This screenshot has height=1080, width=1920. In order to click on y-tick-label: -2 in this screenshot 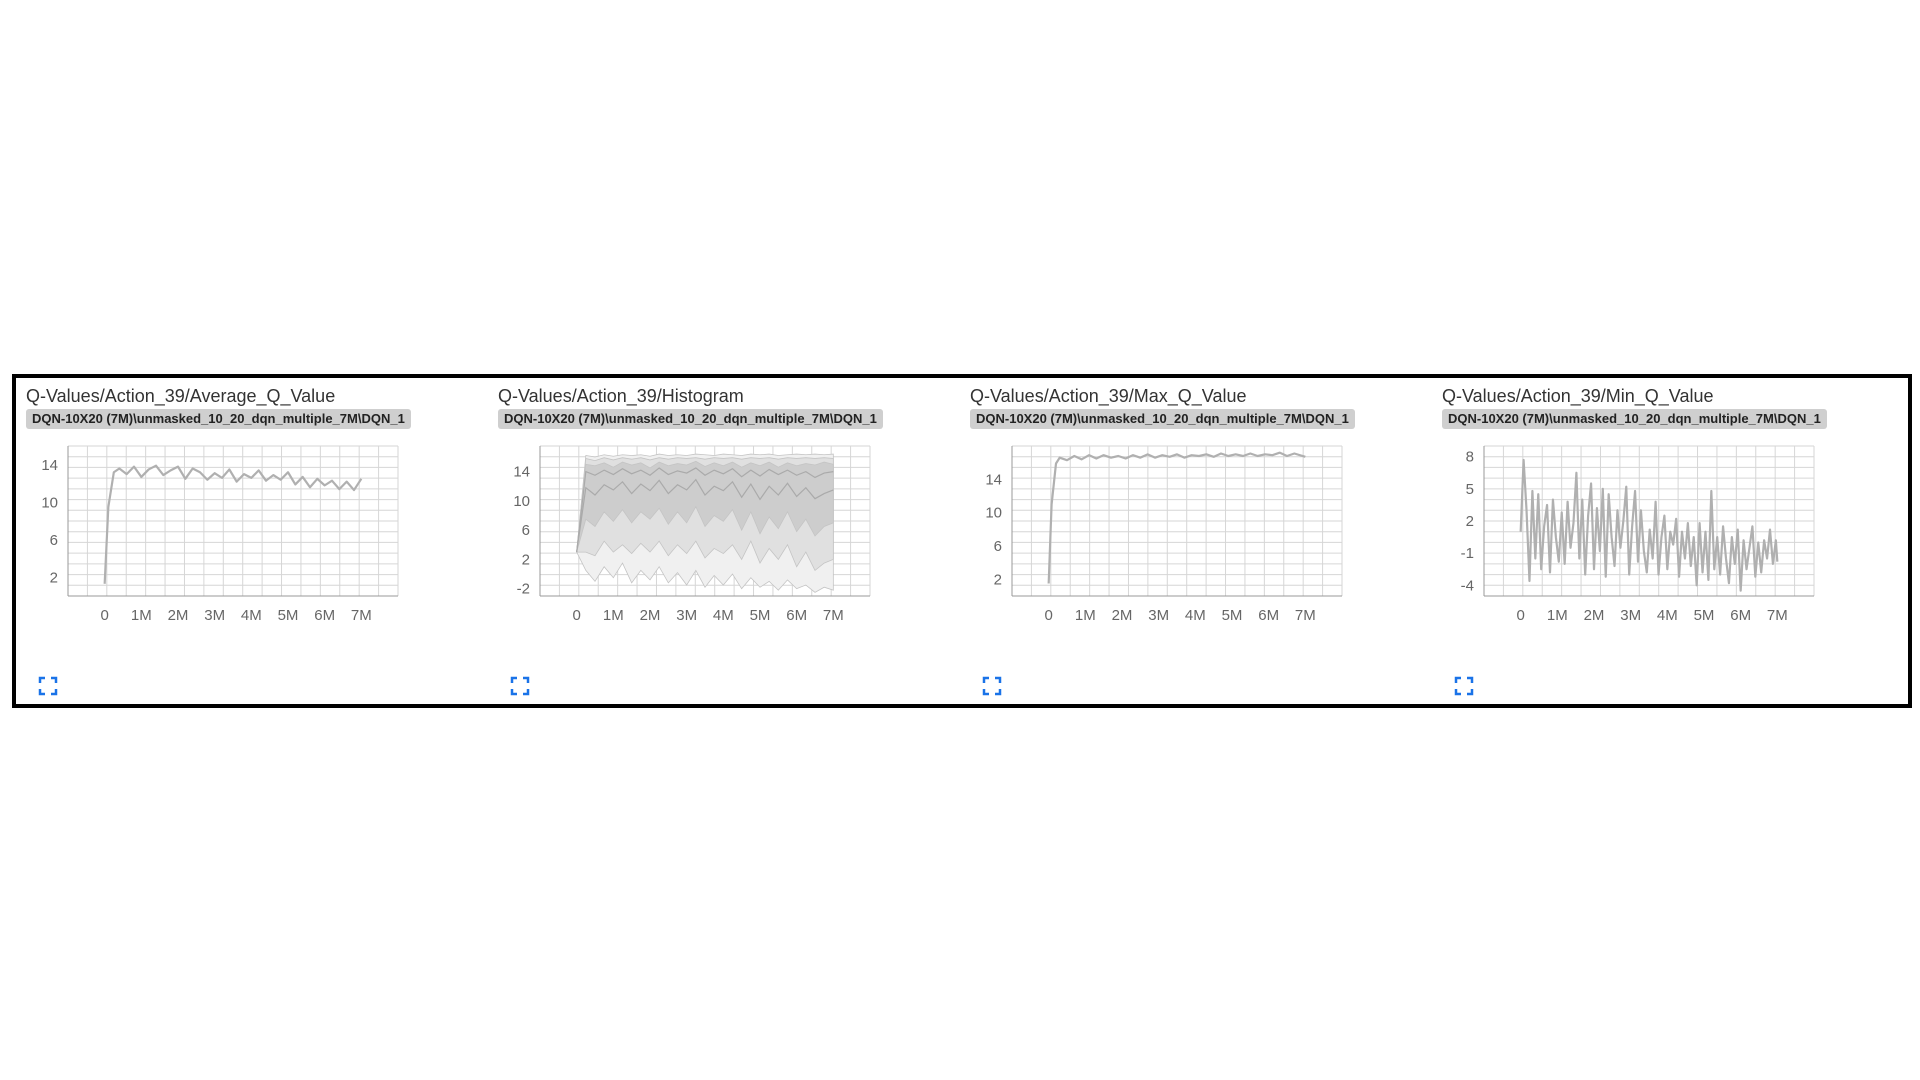, I will do `click(523, 589)`.